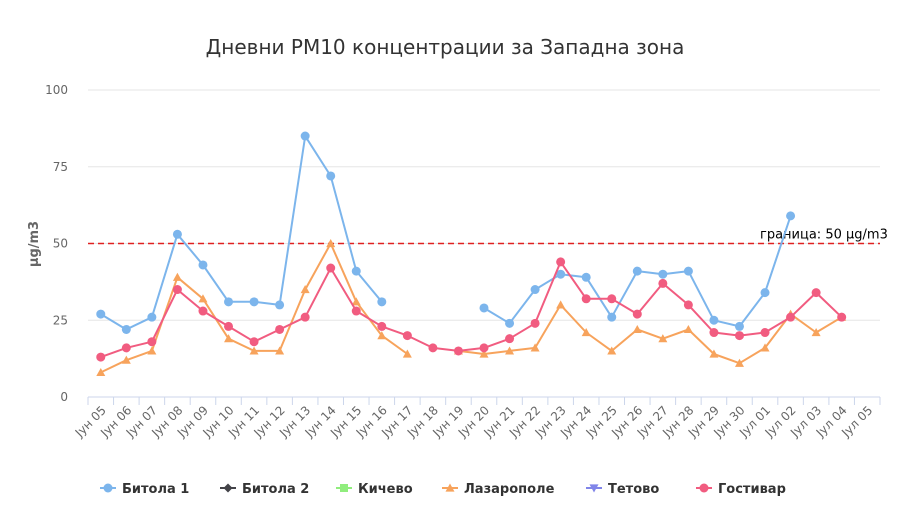 This screenshot has width=913, height=517. What do you see at coordinates (60, 167) in the screenshot?
I see `y-tick-label: 75` at bounding box center [60, 167].